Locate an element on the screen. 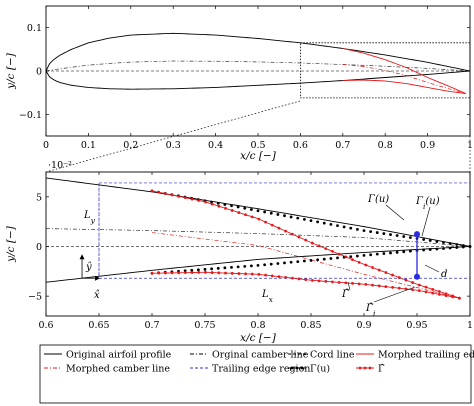  top-y-axis-label: y/c [−] is located at coordinates (11, 71).